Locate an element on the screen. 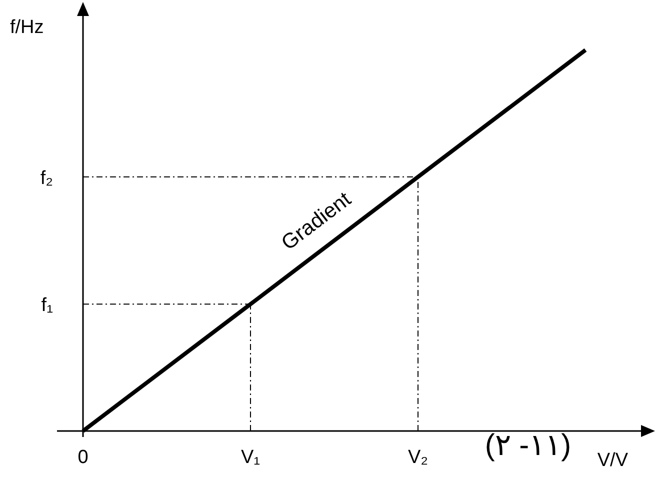 The height and width of the screenshot is (479, 657). x-tick-label: 0 is located at coordinates (83, 457).